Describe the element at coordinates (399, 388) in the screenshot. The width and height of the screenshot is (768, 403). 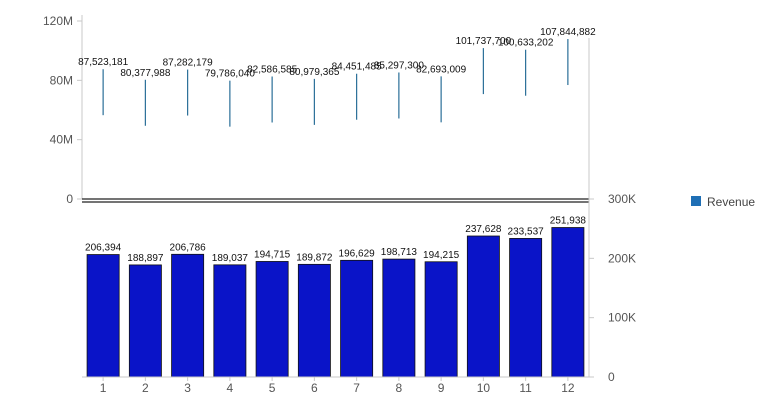
I see `x-tick-label: 8` at that location.